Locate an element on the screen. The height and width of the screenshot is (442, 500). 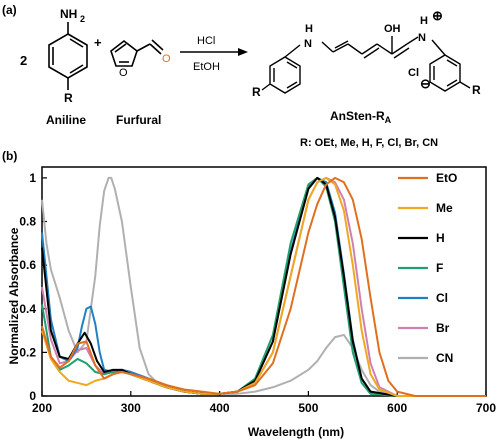
substituent-list: R: OEt, Me, H, F, Cl, Br, CN is located at coordinates (369, 143).